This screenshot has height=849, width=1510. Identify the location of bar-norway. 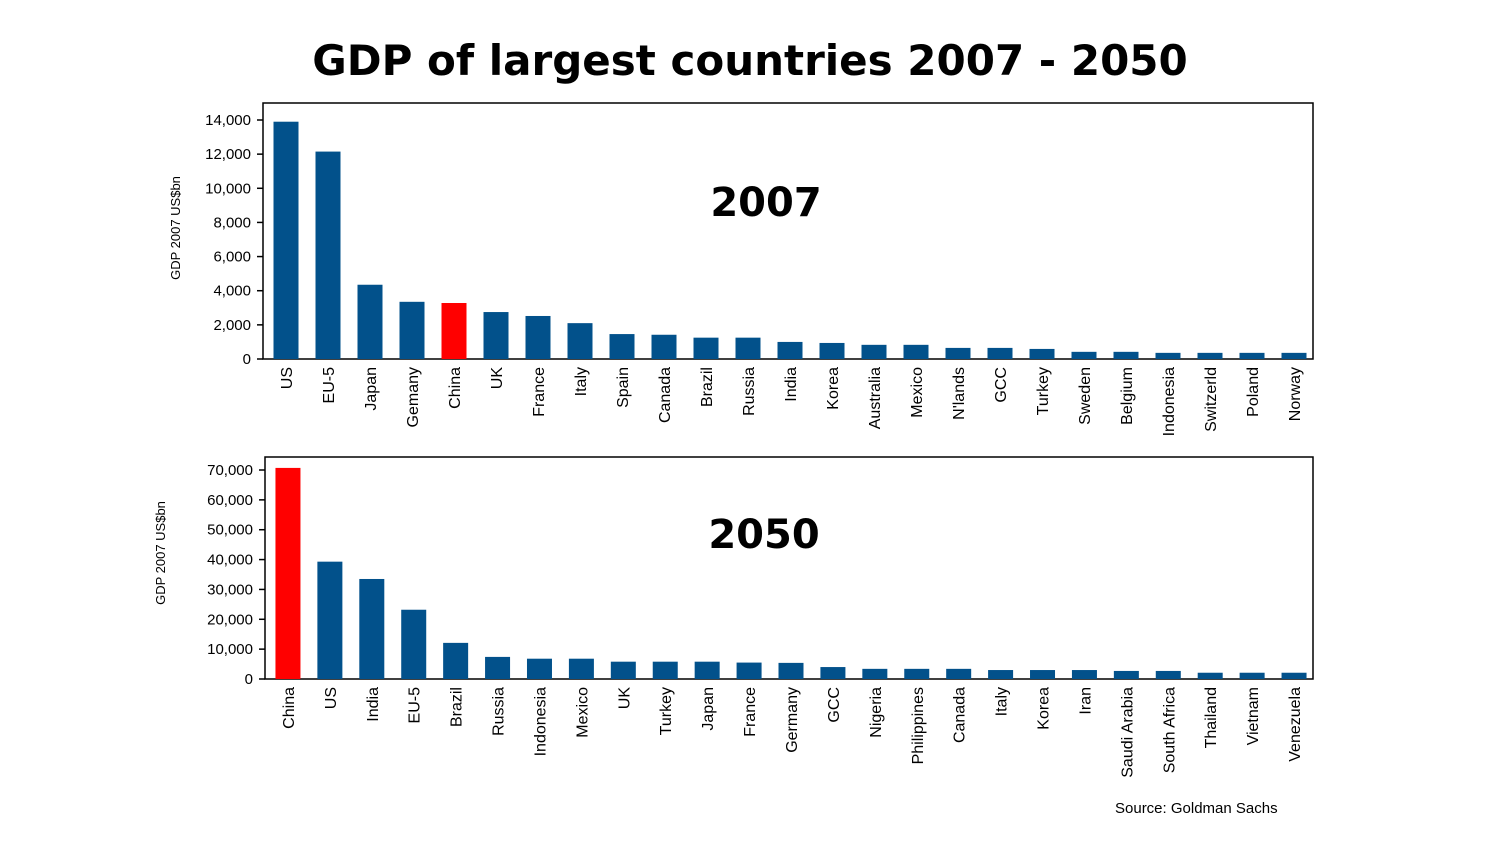
(1294, 355).